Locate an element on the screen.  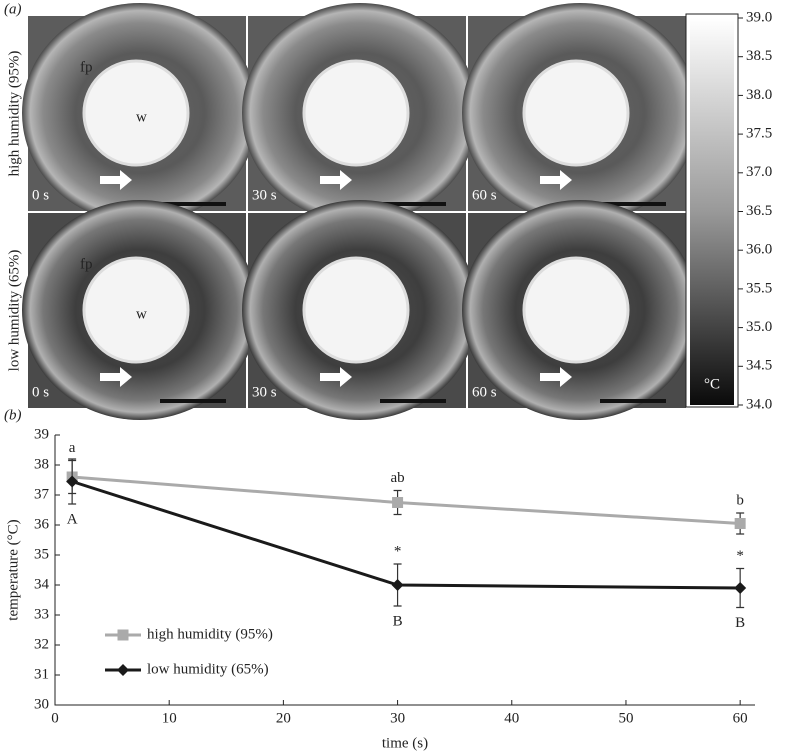
y-tick-label: 32 is located at coordinates (41, 644).